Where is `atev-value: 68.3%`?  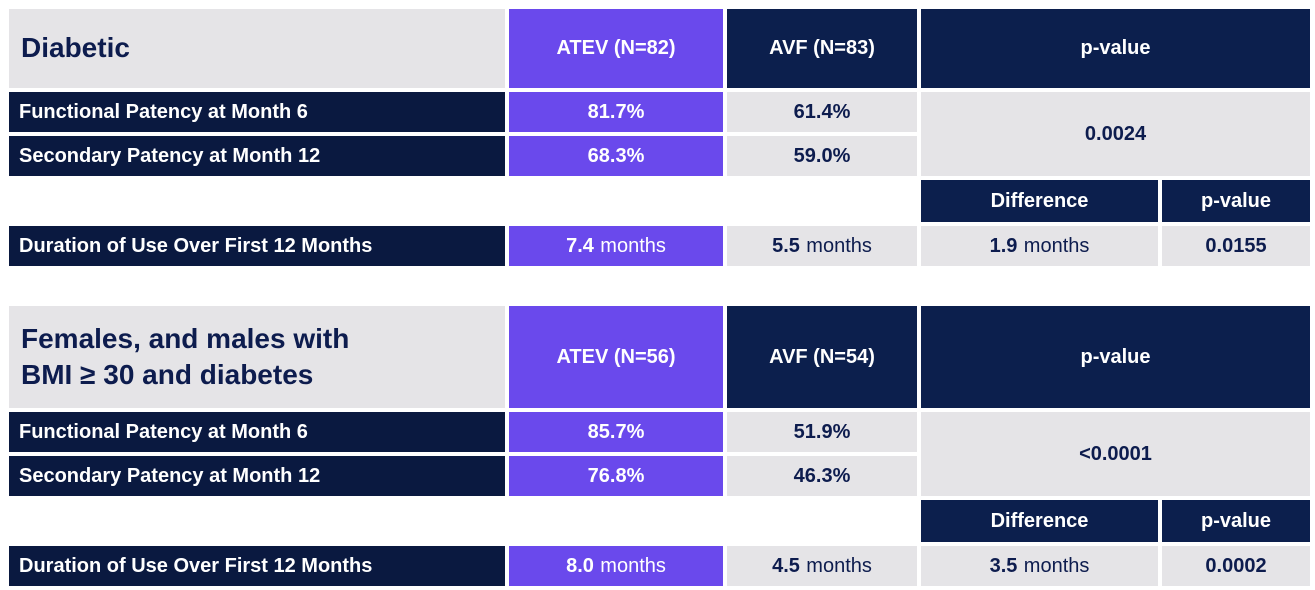 atev-value: 68.3% is located at coordinates (616, 156).